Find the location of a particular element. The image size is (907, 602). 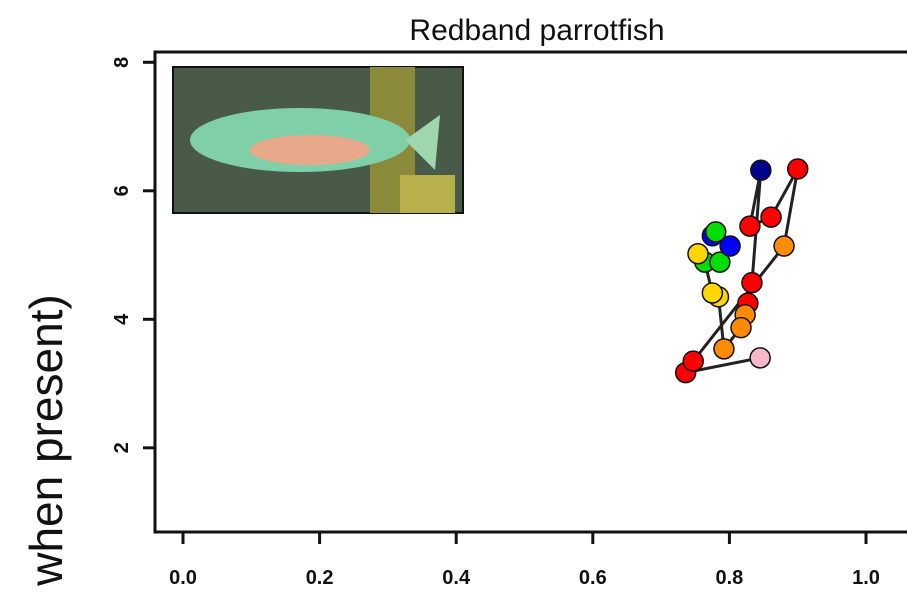

y-tick-label: 4 is located at coordinates (122, 319).